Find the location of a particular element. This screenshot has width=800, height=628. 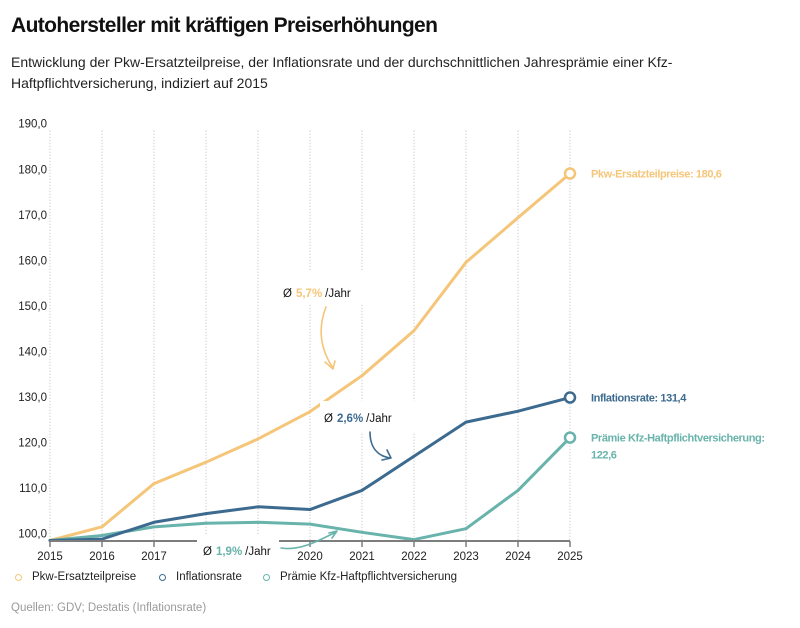

y-tick-label: 180,0 is located at coordinates (32, 170).